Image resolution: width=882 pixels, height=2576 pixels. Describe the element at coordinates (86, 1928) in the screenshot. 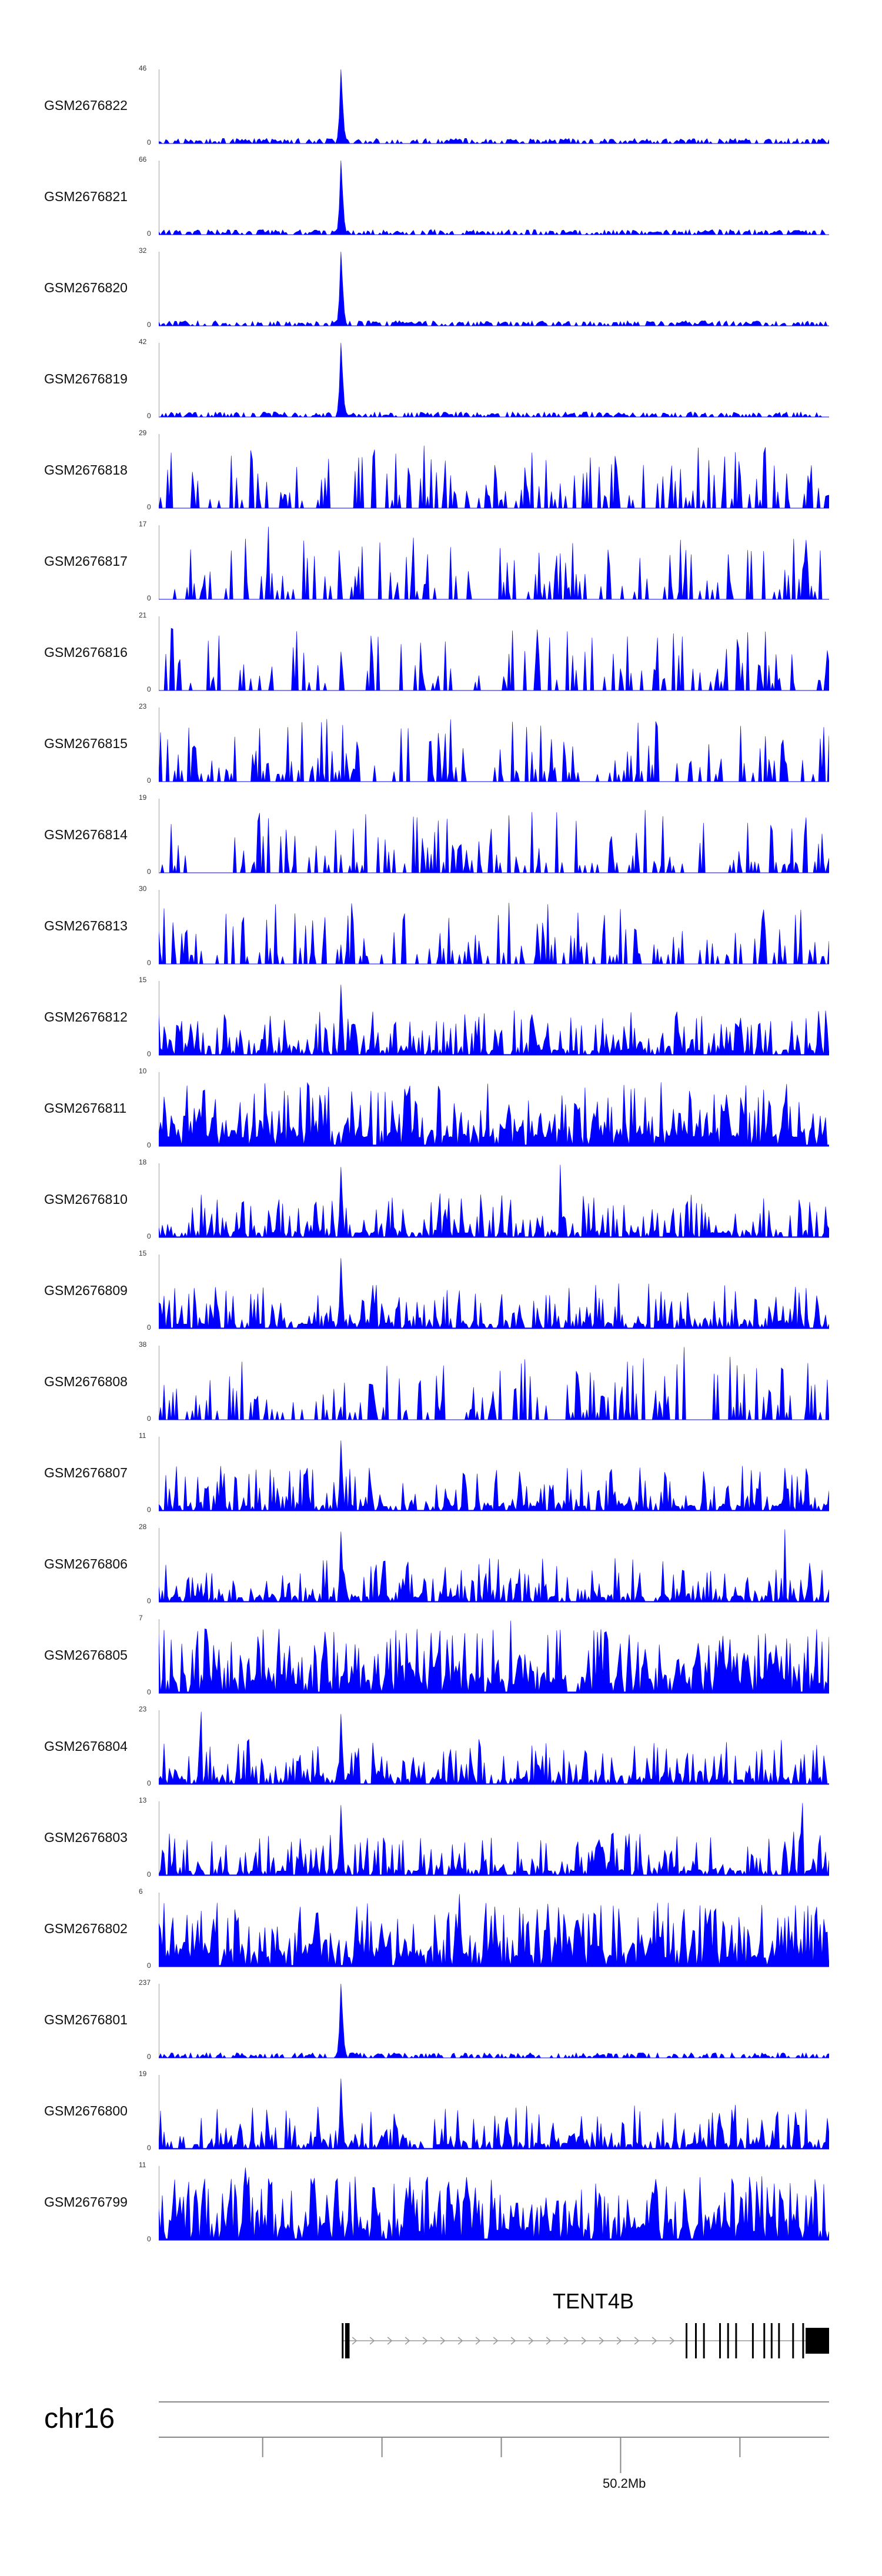

I see `track-label: GSM2676802` at that location.